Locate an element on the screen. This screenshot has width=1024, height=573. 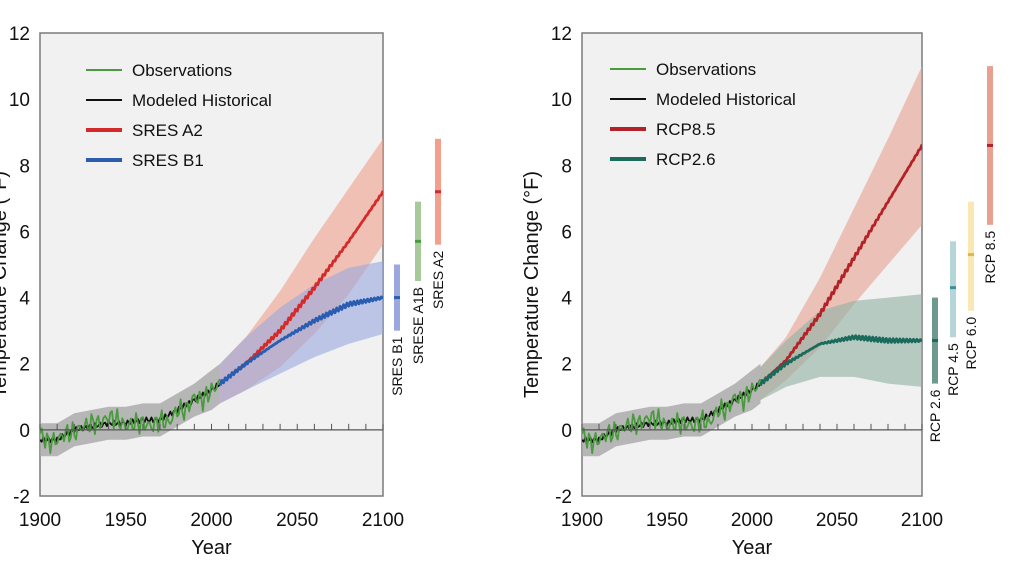
range-bar-label: SRES A2 is located at coordinates (438, 279).